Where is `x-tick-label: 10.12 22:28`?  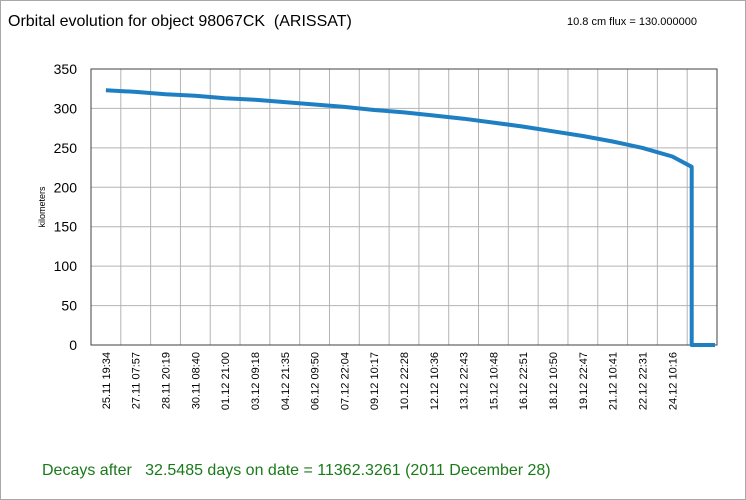 x-tick-label: 10.12 22:28 is located at coordinates (405, 381).